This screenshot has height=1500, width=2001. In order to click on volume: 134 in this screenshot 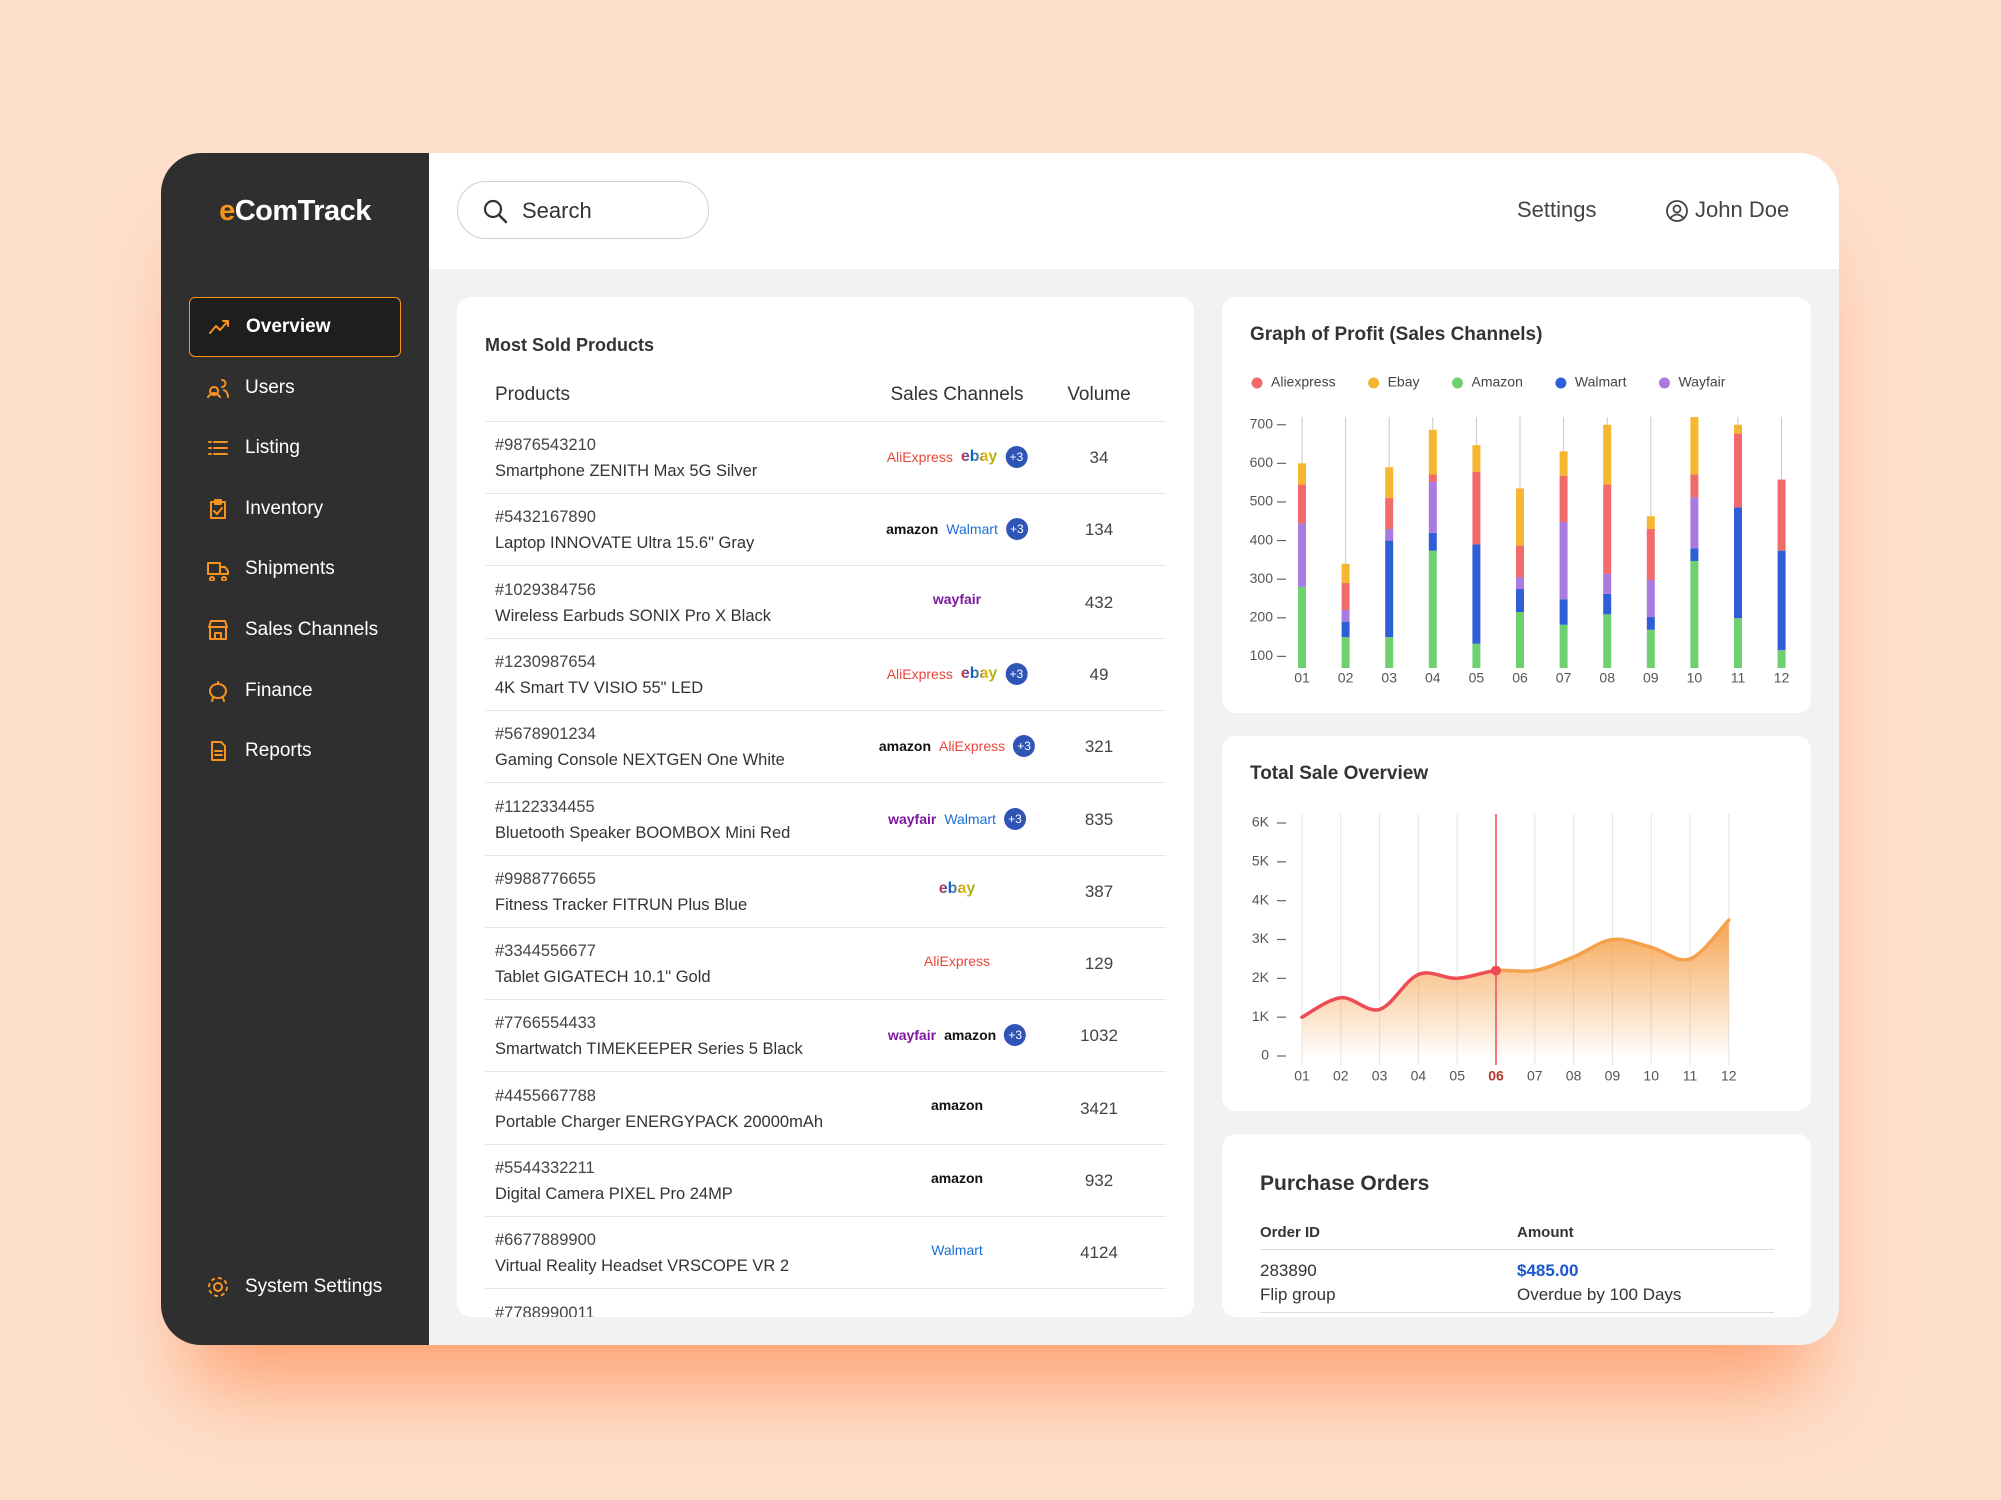, I will do `click(1099, 530)`.